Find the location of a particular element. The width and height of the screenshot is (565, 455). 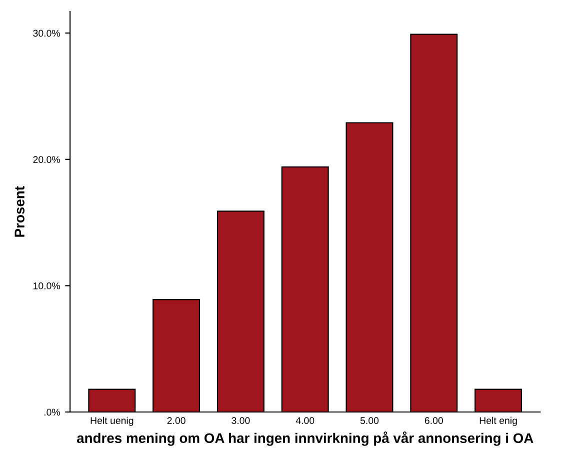

x-tick-label: 2.00 is located at coordinates (176, 420).